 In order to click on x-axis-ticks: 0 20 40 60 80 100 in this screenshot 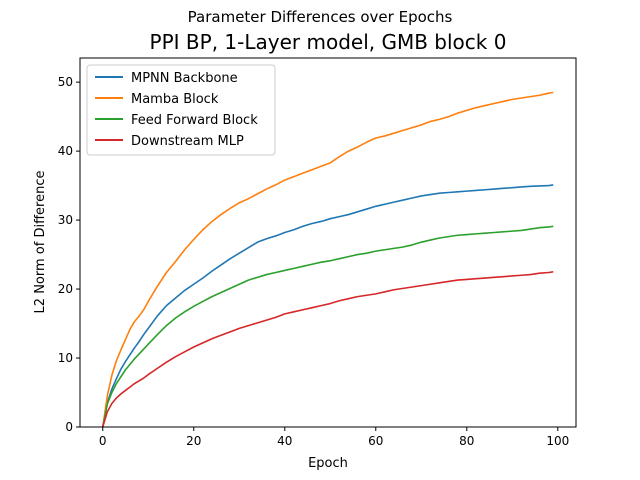, I will do `click(334, 437)`.